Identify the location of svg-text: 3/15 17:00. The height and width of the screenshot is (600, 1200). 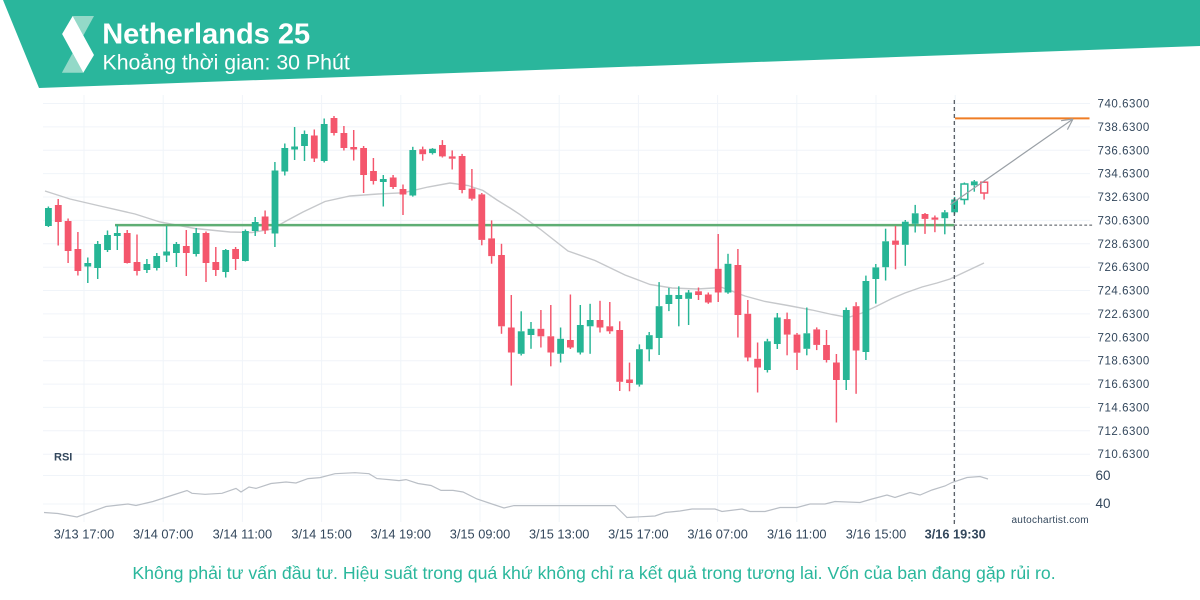
(638, 534).